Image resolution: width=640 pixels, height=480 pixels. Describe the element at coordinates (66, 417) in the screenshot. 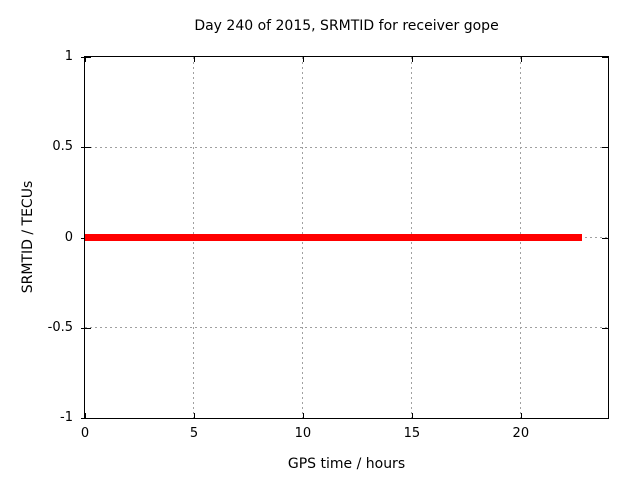

I see `y-tick-label: -1` at that location.